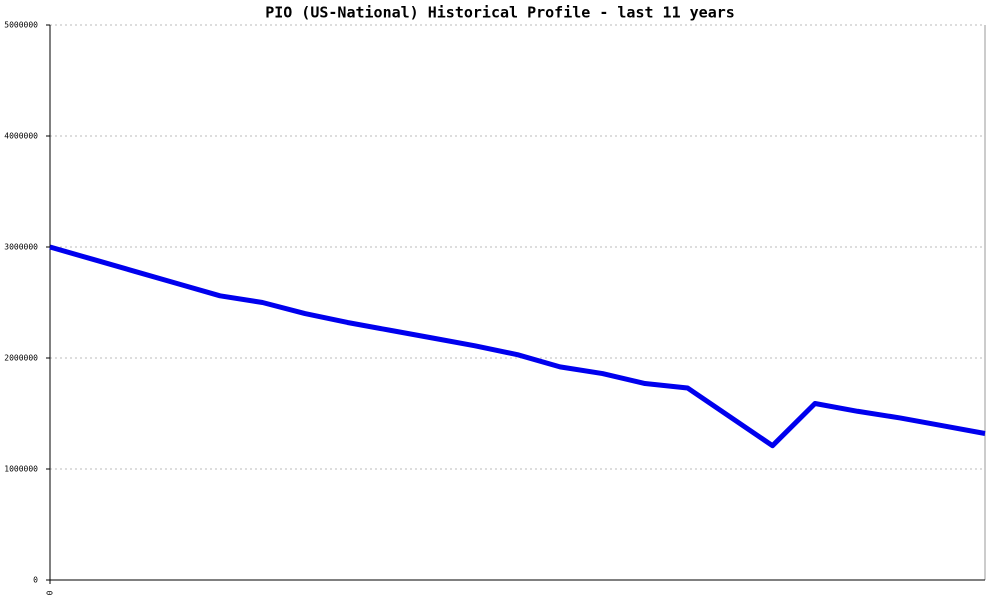 Image resolution: width=1000 pixels, height=600 pixels. I want to click on x-tick-label: 0, so click(50, 592).